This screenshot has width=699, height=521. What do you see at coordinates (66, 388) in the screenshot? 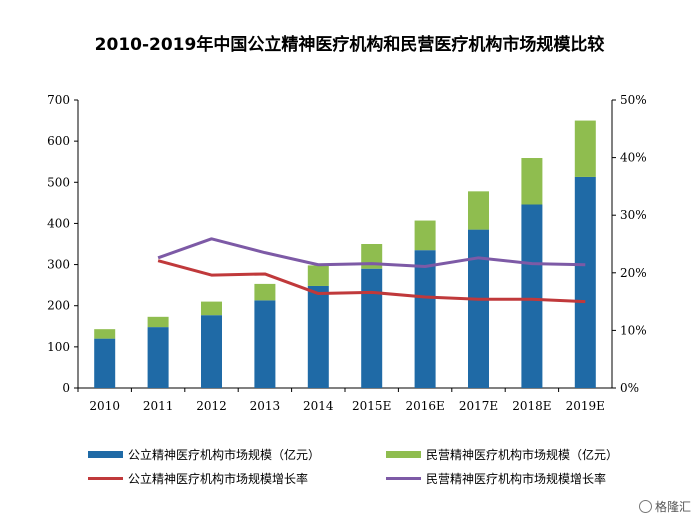
I see `y-tick-label: 0` at bounding box center [66, 388].